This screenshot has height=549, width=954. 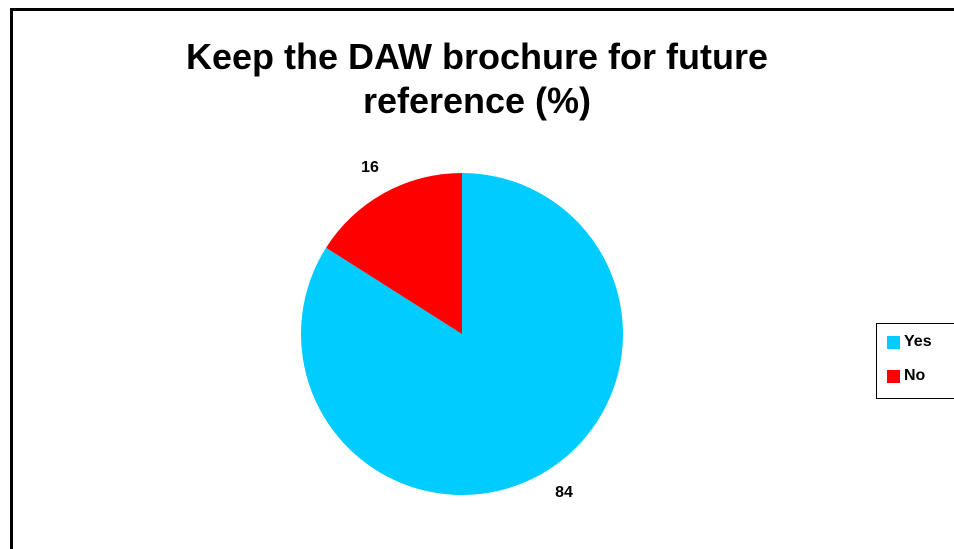 I want to click on legend-item-yes: Yes, so click(x=909, y=342).